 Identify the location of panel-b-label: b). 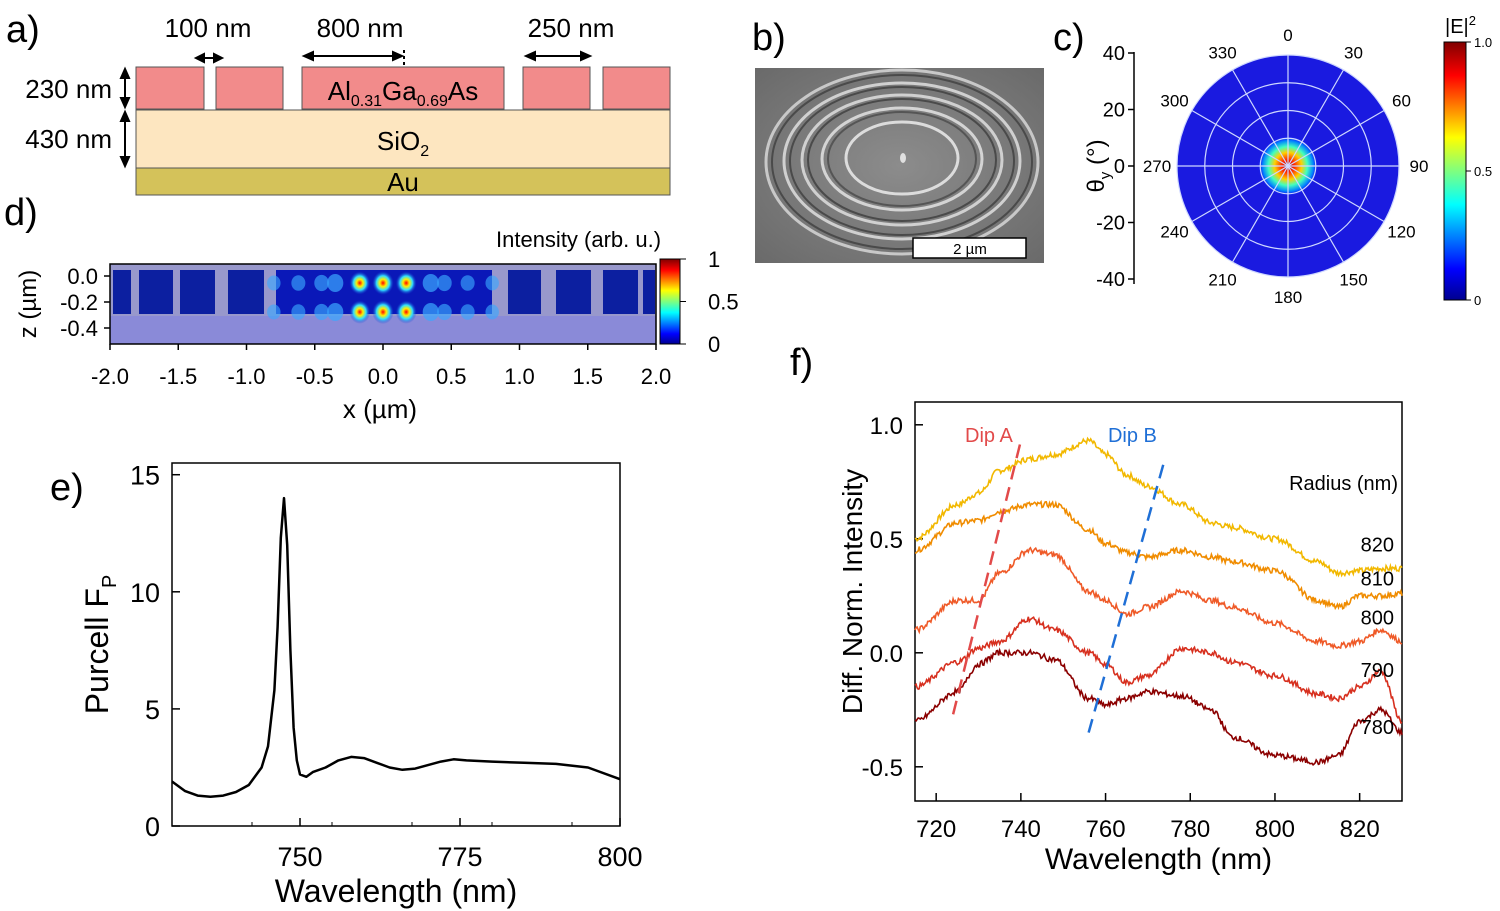
(769, 38).